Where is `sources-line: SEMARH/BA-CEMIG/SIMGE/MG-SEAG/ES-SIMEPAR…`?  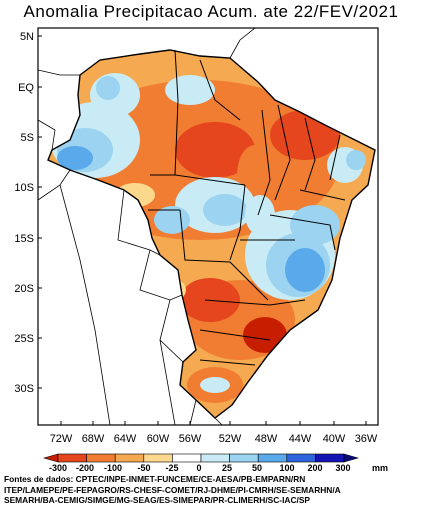 sources-line: SEMARH/BA-CEMIG/SIMGE/MG-SEAG/ES-SIMEPAR… is located at coordinates (157, 500).